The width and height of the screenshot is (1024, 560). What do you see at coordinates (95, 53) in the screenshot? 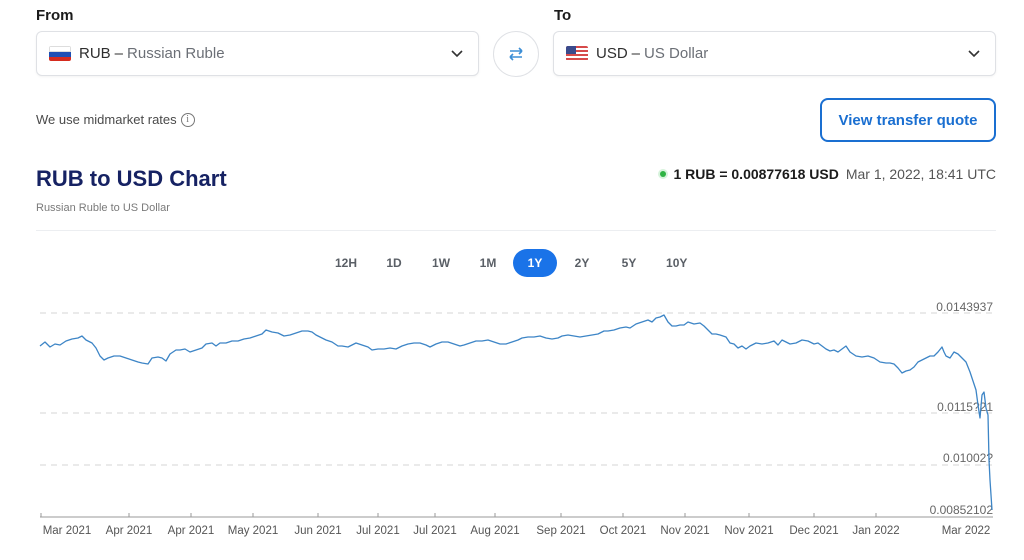
I see `from-currency-code: RUB` at bounding box center [95, 53].